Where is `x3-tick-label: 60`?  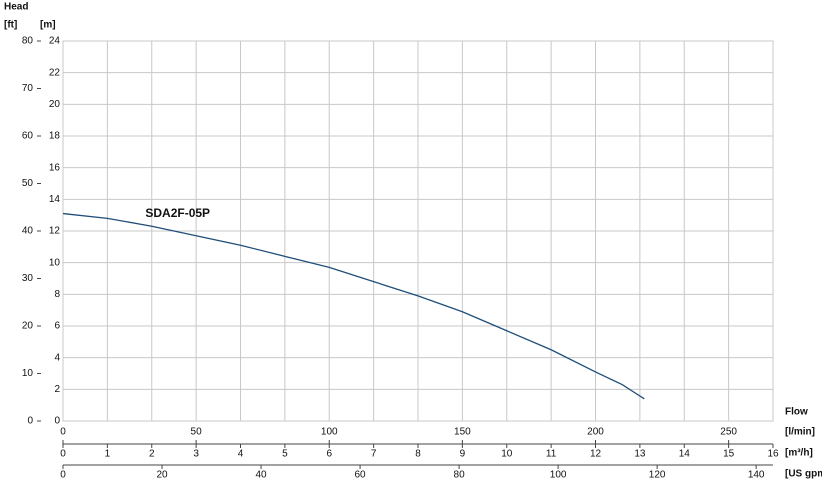 x3-tick-label: 60 is located at coordinates (361, 475).